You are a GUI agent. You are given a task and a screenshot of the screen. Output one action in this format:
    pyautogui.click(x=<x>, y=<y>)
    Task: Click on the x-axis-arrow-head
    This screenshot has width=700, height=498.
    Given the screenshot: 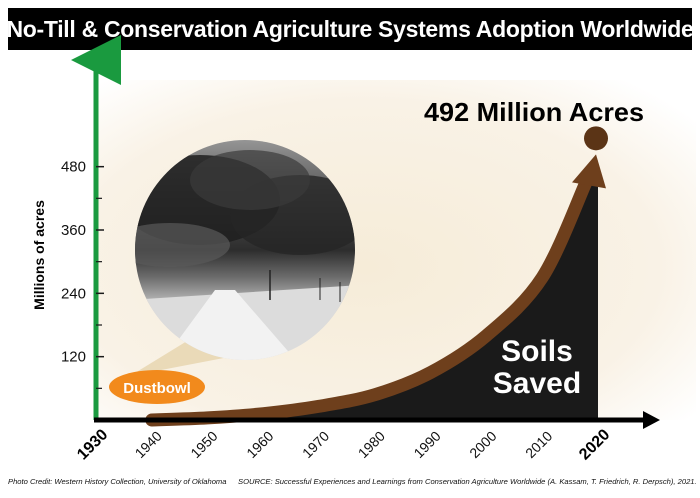 What is the action you would take?
    pyautogui.click(x=651, y=420)
    